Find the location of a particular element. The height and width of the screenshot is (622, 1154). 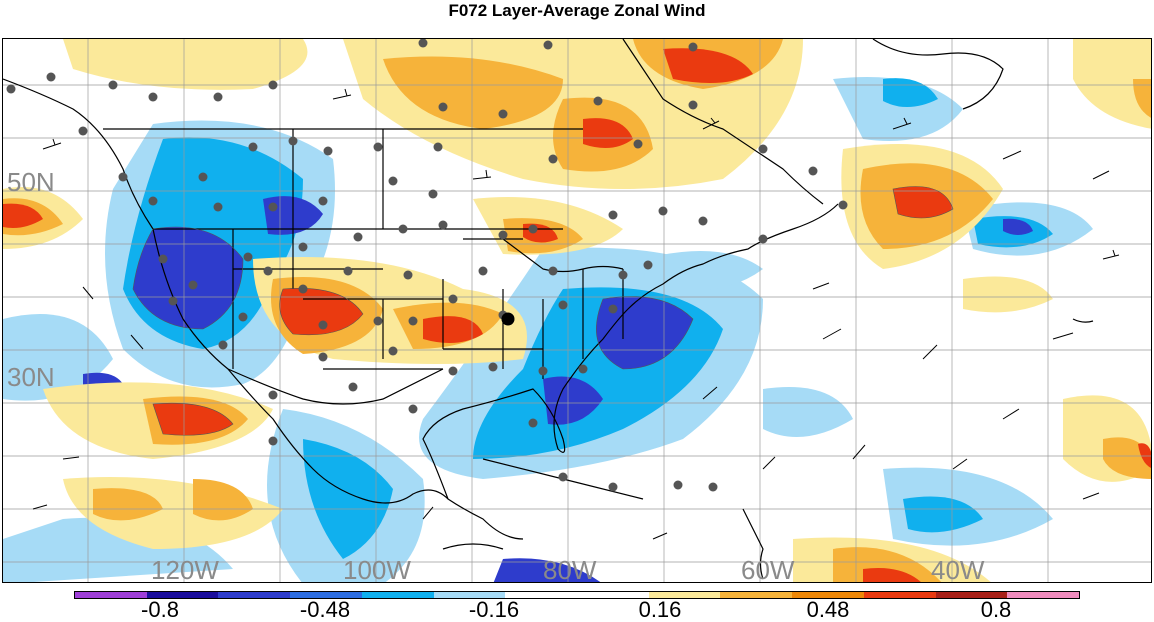

colorbar-label: 0.48 is located at coordinates (828, 609).